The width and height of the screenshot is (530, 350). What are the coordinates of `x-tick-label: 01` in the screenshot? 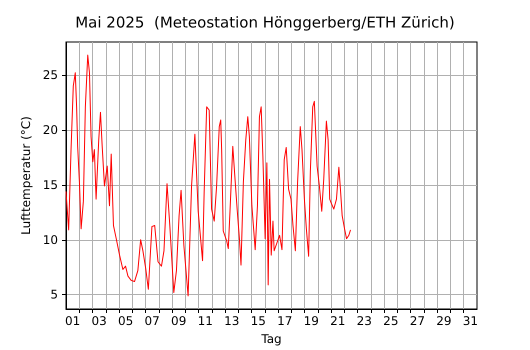 It's located at (72, 321).